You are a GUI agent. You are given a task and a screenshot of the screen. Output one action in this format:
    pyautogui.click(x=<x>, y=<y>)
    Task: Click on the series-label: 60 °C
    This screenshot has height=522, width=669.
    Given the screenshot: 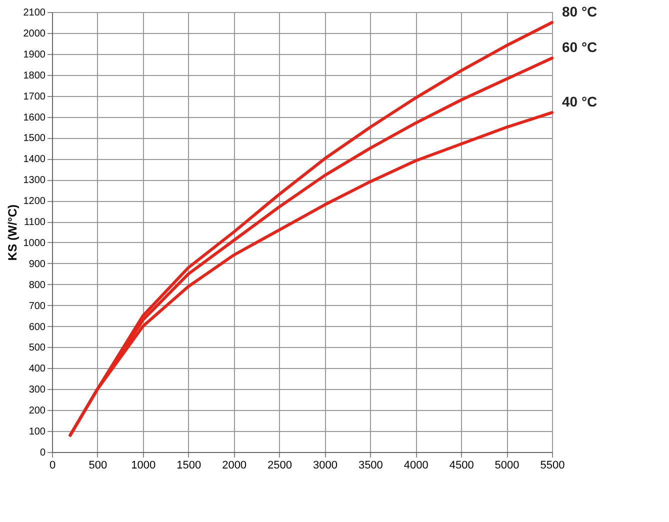 What is the action you would take?
    pyautogui.click(x=580, y=47)
    